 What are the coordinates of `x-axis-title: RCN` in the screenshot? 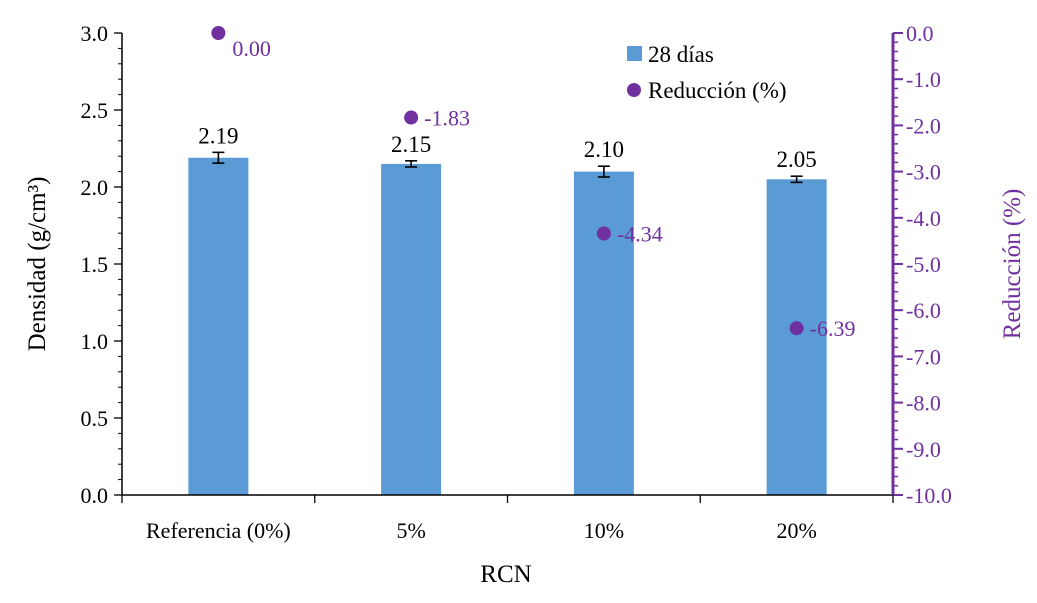 It's located at (505, 574).